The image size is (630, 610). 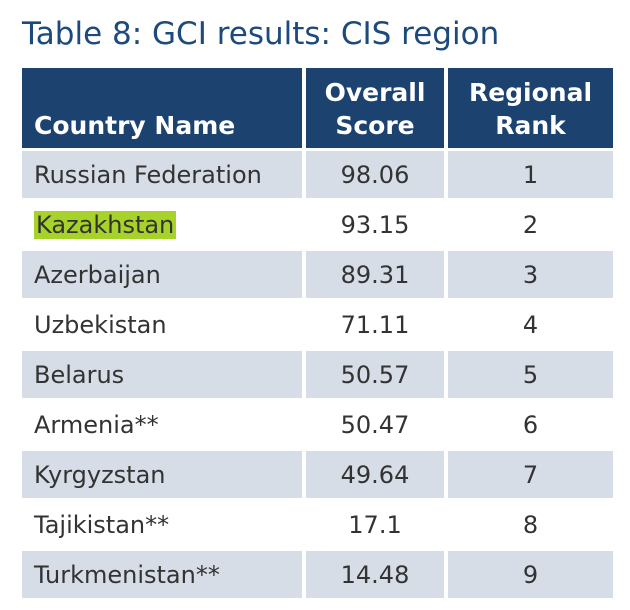 I want to click on cell-text: 5, so click(x=530, y=374).